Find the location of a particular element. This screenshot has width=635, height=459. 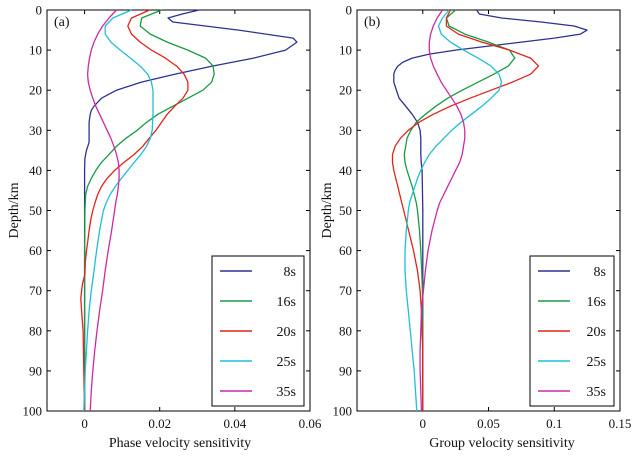

legend-box is located at coordinates (258, 331).